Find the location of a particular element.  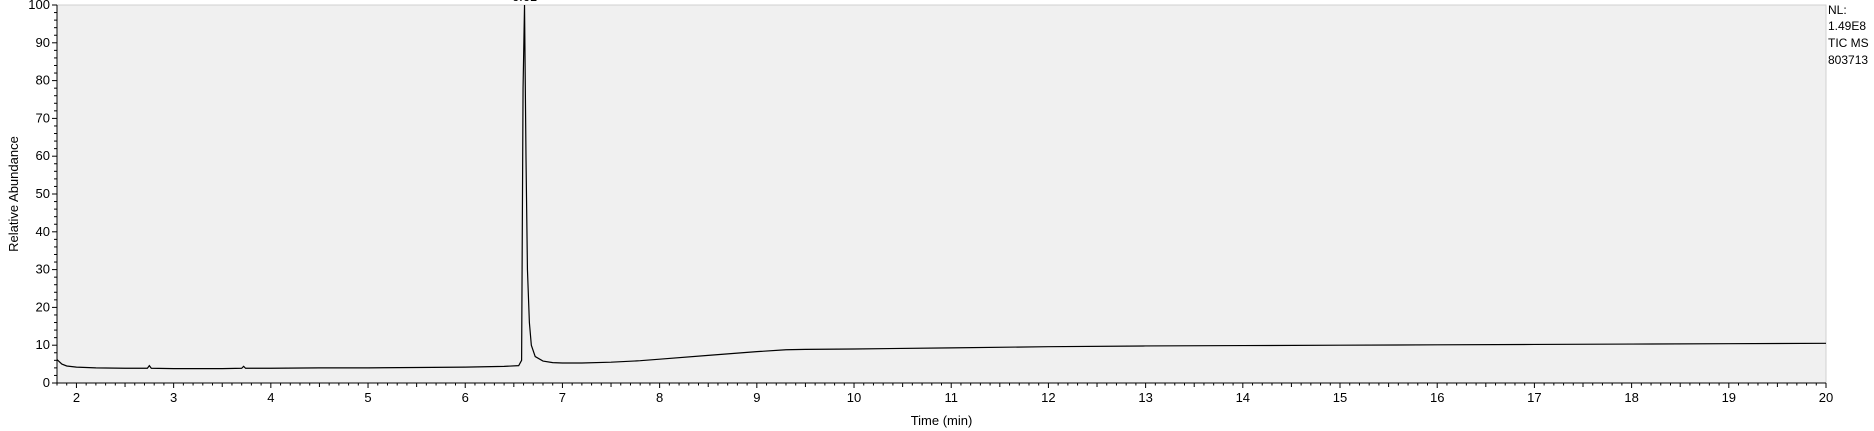

nl-label: NL: is located at coordinates (1837, 10).